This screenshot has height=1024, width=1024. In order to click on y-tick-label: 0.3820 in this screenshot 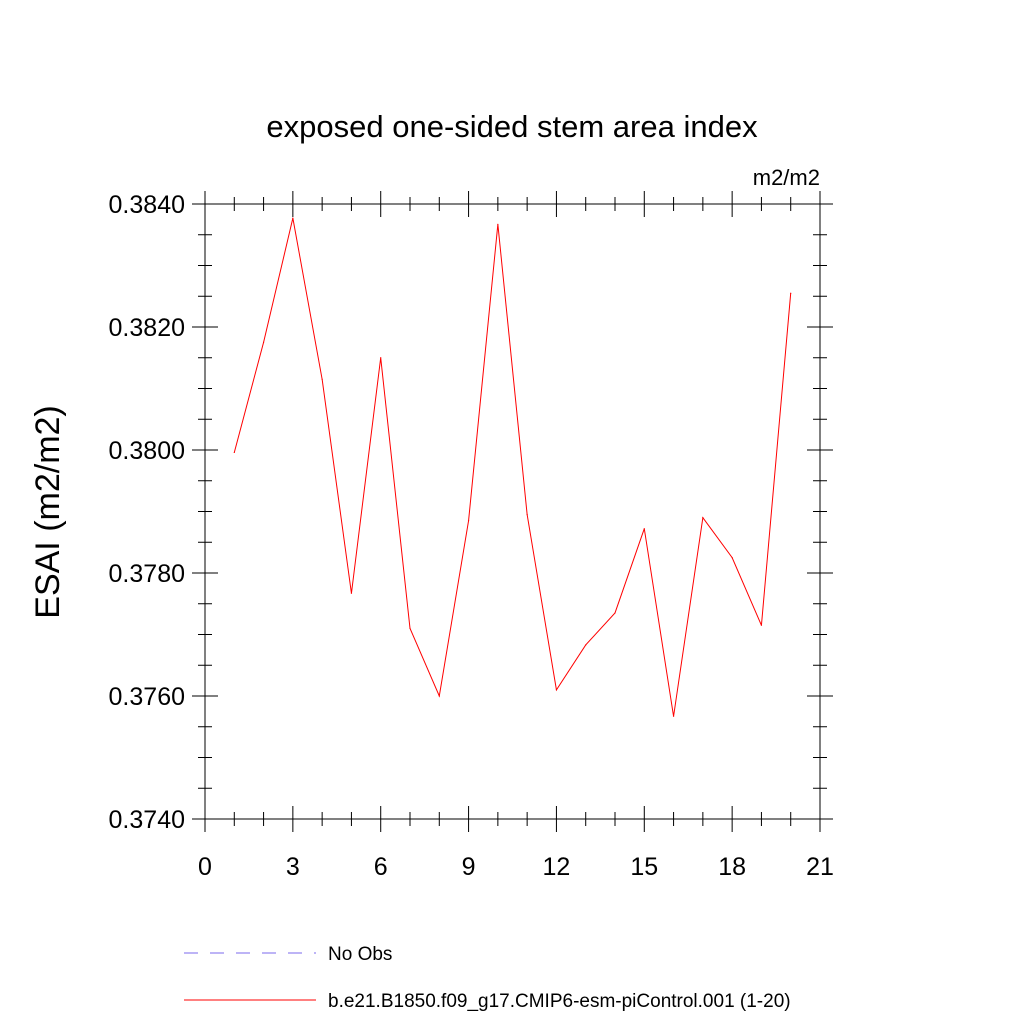, I will do `click(147, 328)`.